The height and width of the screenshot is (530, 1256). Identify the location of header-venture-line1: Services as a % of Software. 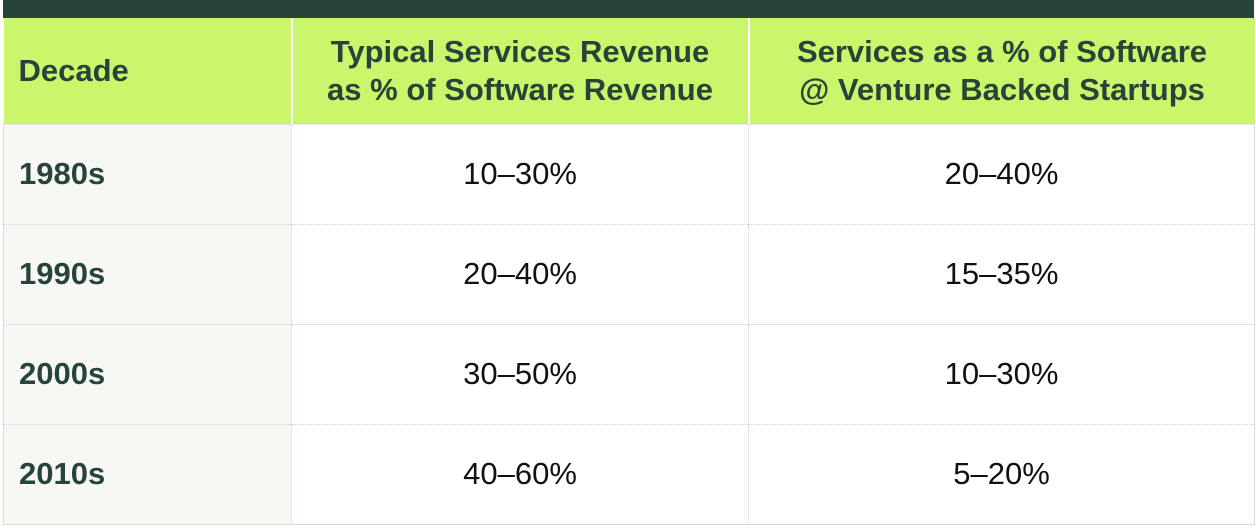
(1002, 51).